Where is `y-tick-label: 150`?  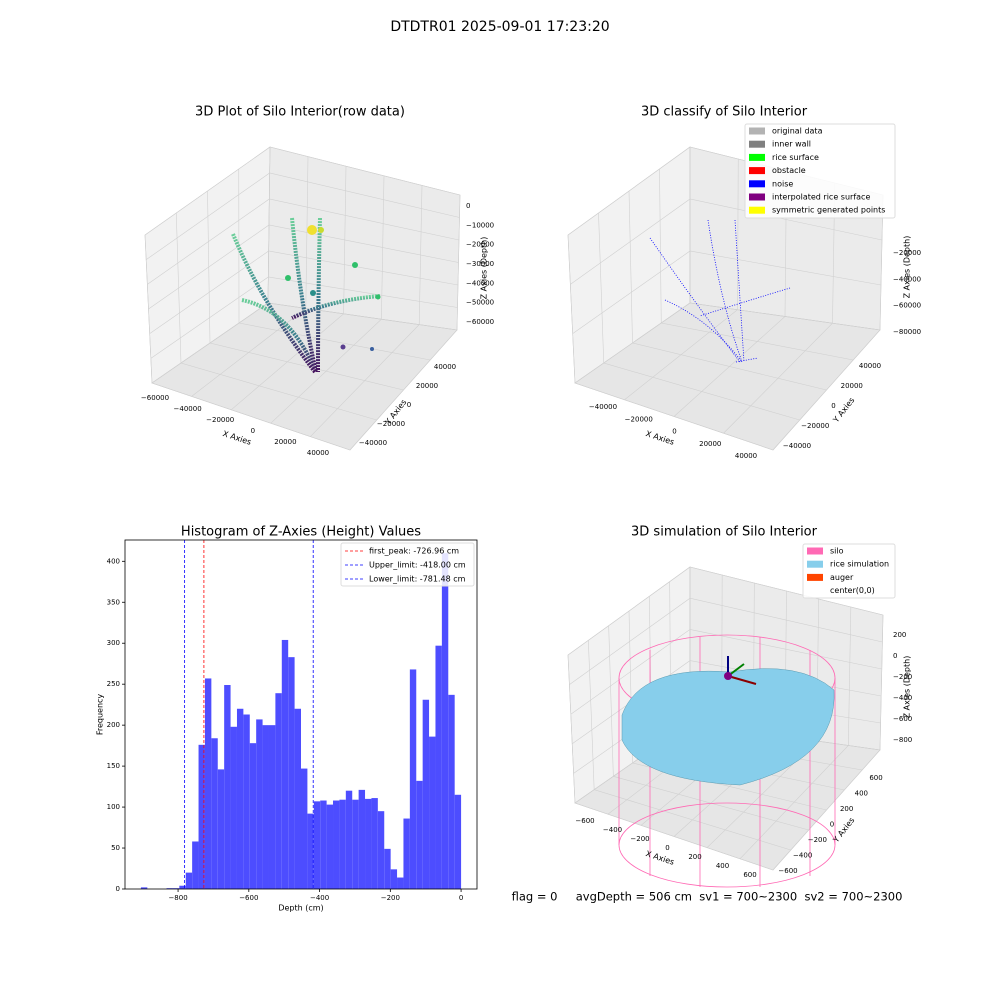
y-tick-label: 150 is located at coordinates (113, 766).